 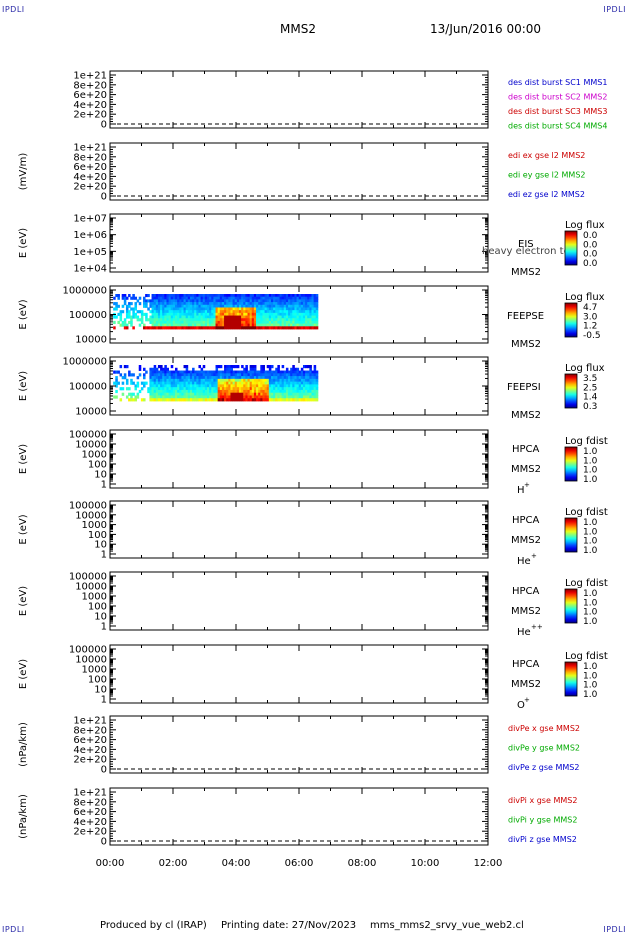 What do you see at coordinates (571, 679) in the screenshot?
I see `colorbar` at bounding box center [571, 679].